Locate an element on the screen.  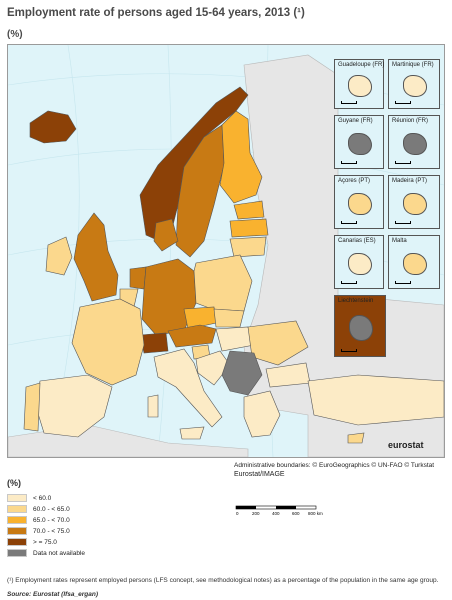
legend-item: 60.0 - < 65.0 is located at coordinates (46, 509).